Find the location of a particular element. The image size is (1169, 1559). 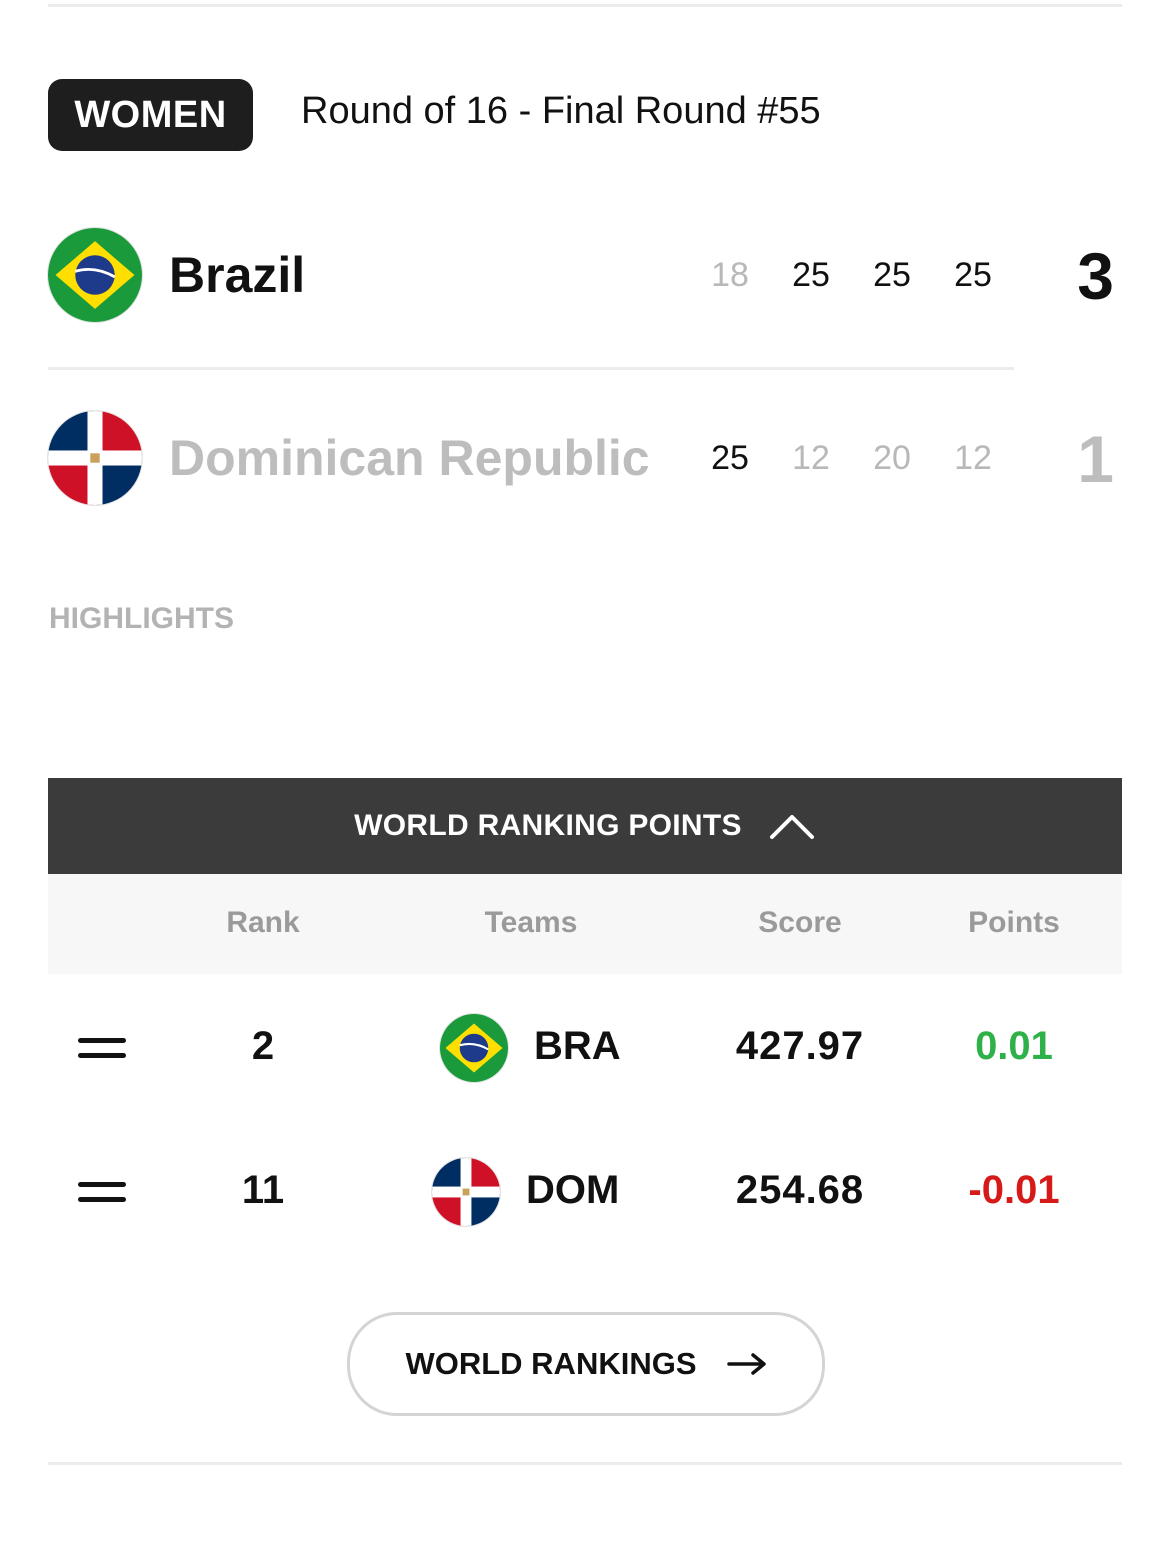

table-row: 2 BRA 427.97 0.01 is located at coordinates (585, 1048).